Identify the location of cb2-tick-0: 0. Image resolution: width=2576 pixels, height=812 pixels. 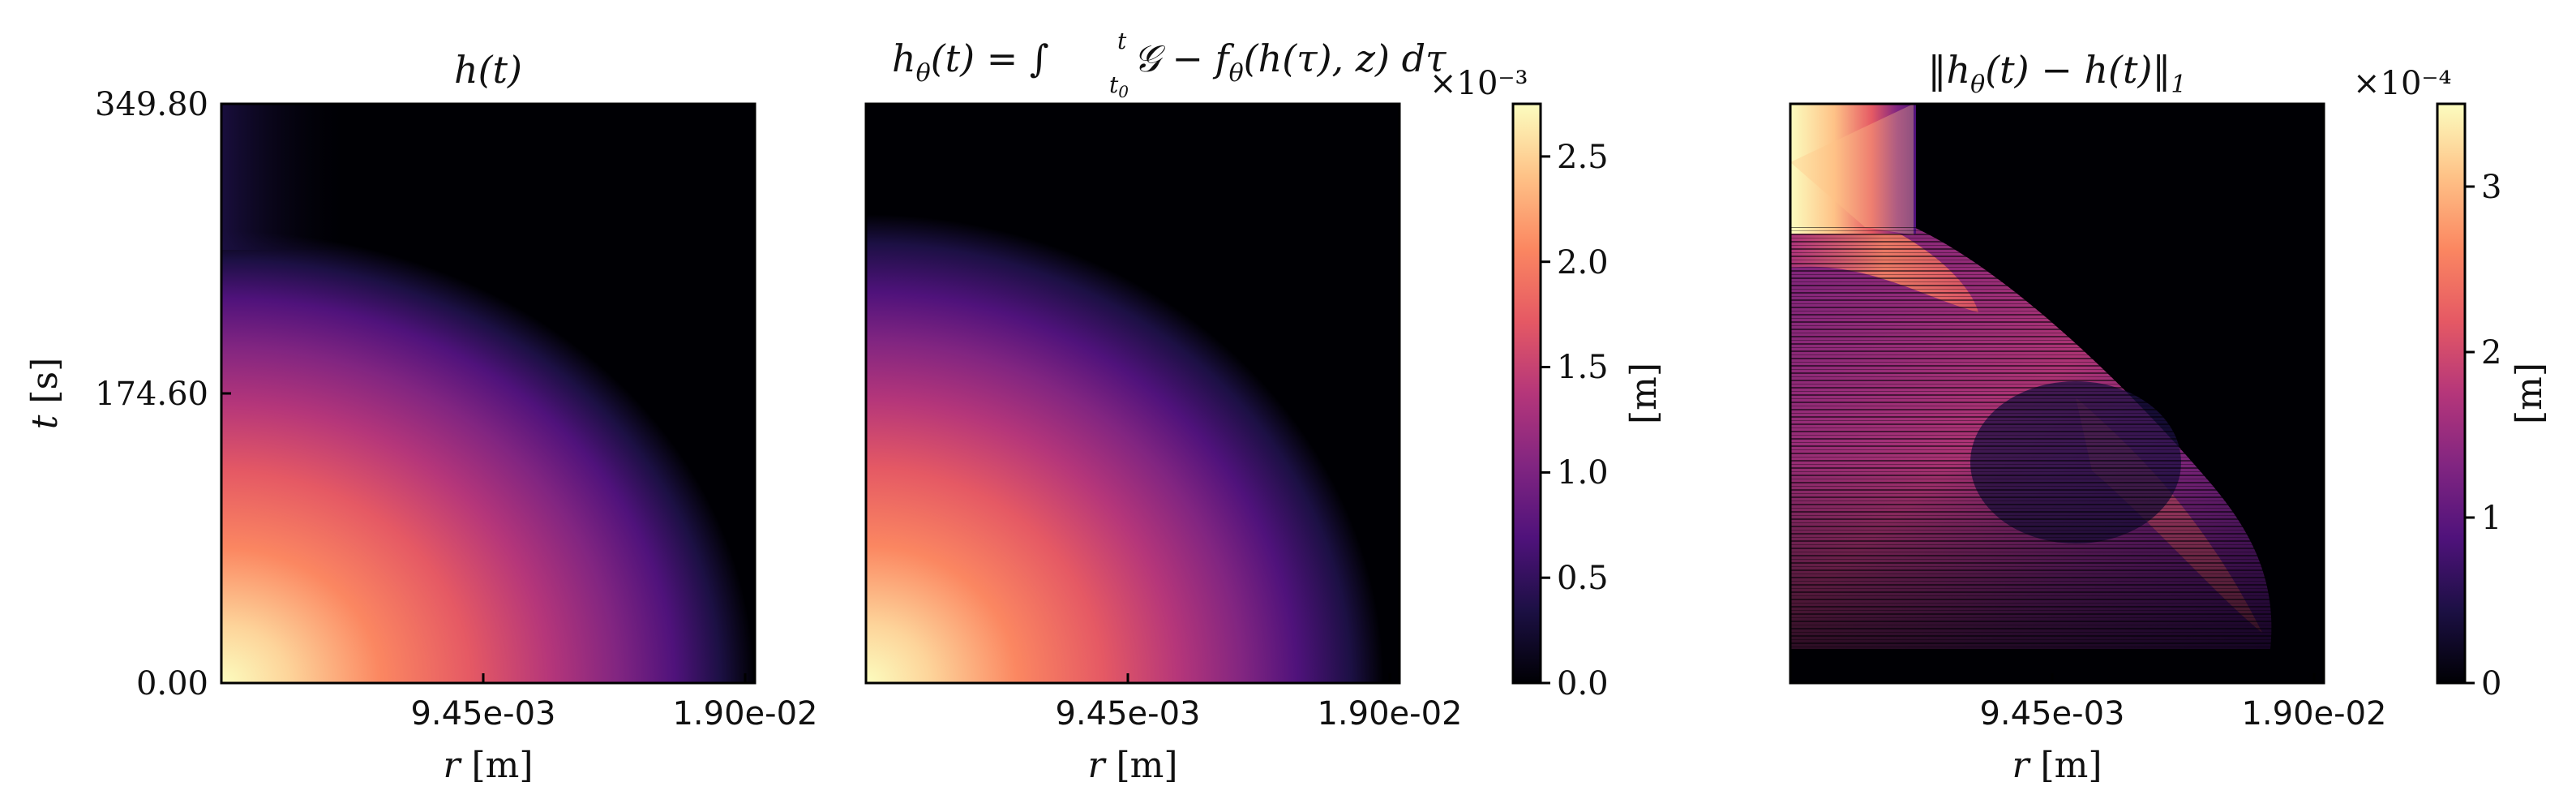
(2491, 683).